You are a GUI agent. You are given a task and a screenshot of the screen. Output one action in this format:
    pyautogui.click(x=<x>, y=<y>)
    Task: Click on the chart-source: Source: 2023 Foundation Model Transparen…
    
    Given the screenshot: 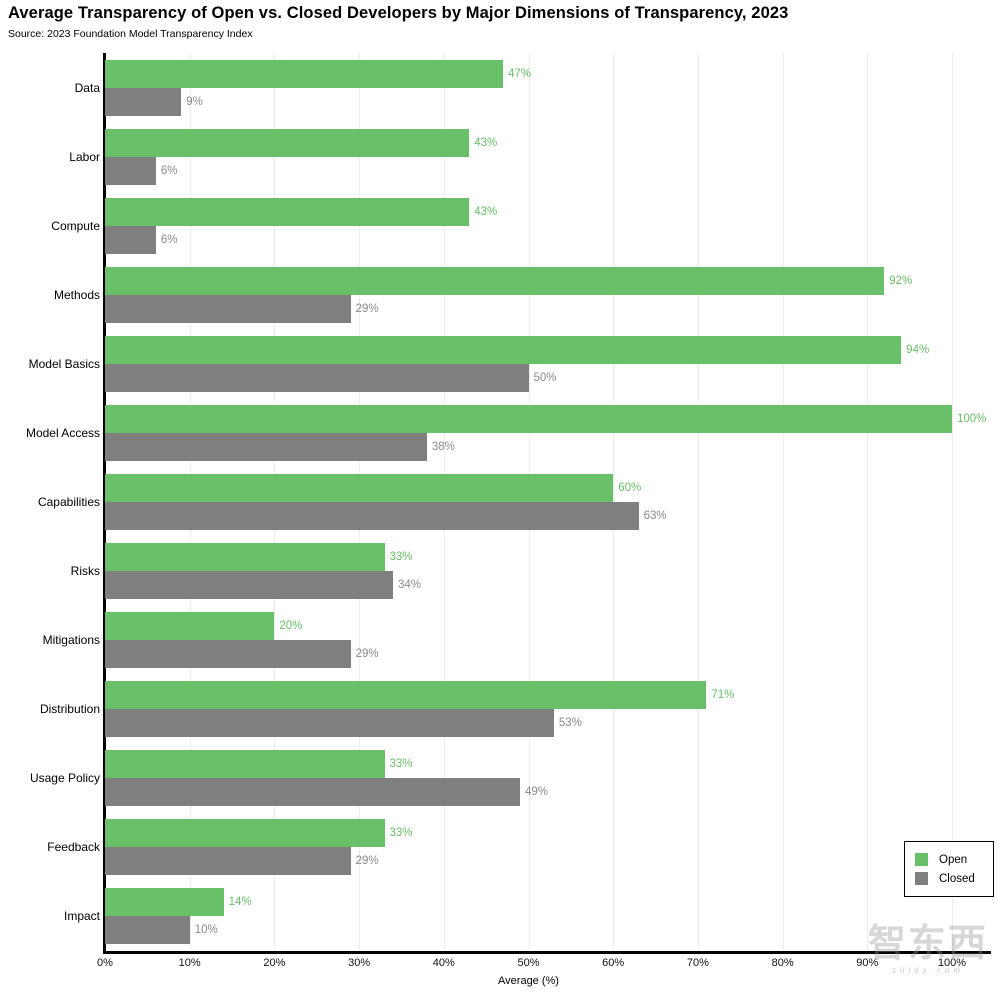 What is the action you would take?
    pyautogui.click(x=130, y=34)
    